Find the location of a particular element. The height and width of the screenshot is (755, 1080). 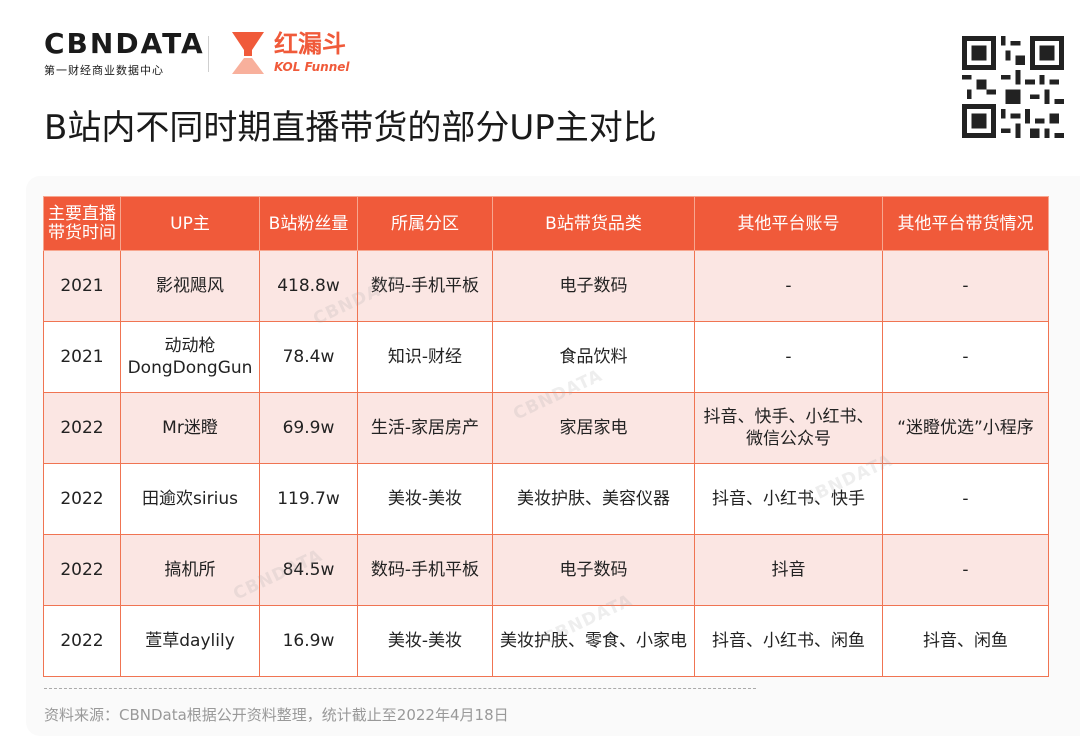

header-other-platform-sales: 其他平台带货情况 is located at coordinates (965, 223).